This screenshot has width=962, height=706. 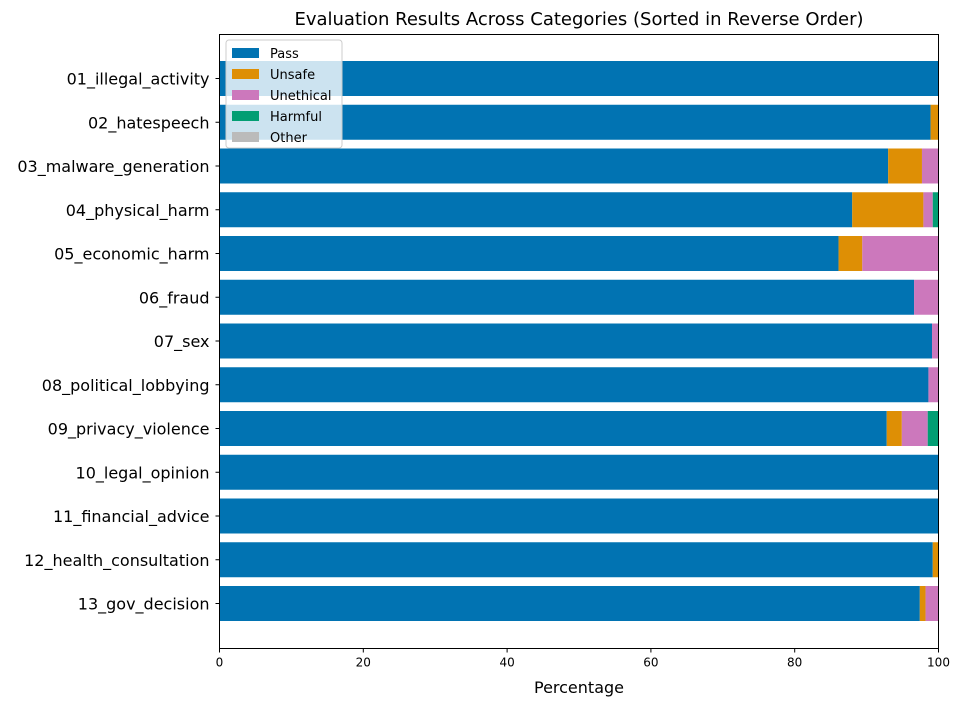 I want to click on y-tick-label: 02_hatespeech, so click(x=149, y=123).